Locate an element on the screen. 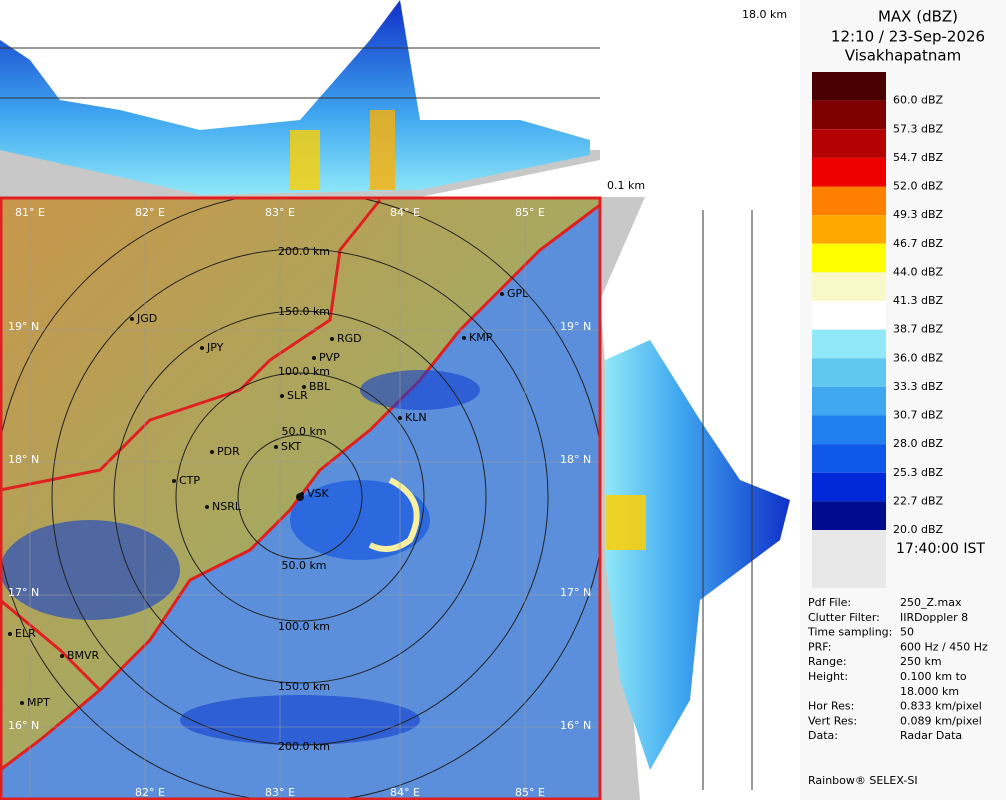  place-label: SKT is located at coordinates (291, 446).